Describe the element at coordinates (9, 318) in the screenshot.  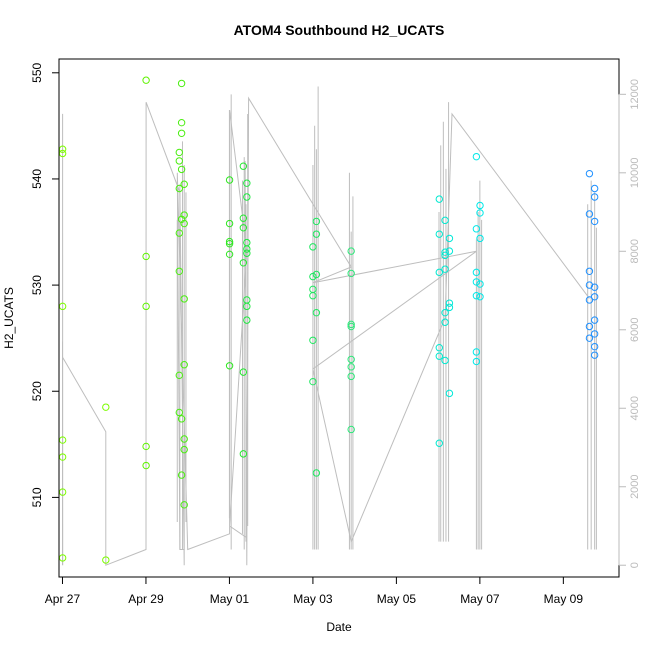
I see `y-axis-label: H2_UCATS` at that location.